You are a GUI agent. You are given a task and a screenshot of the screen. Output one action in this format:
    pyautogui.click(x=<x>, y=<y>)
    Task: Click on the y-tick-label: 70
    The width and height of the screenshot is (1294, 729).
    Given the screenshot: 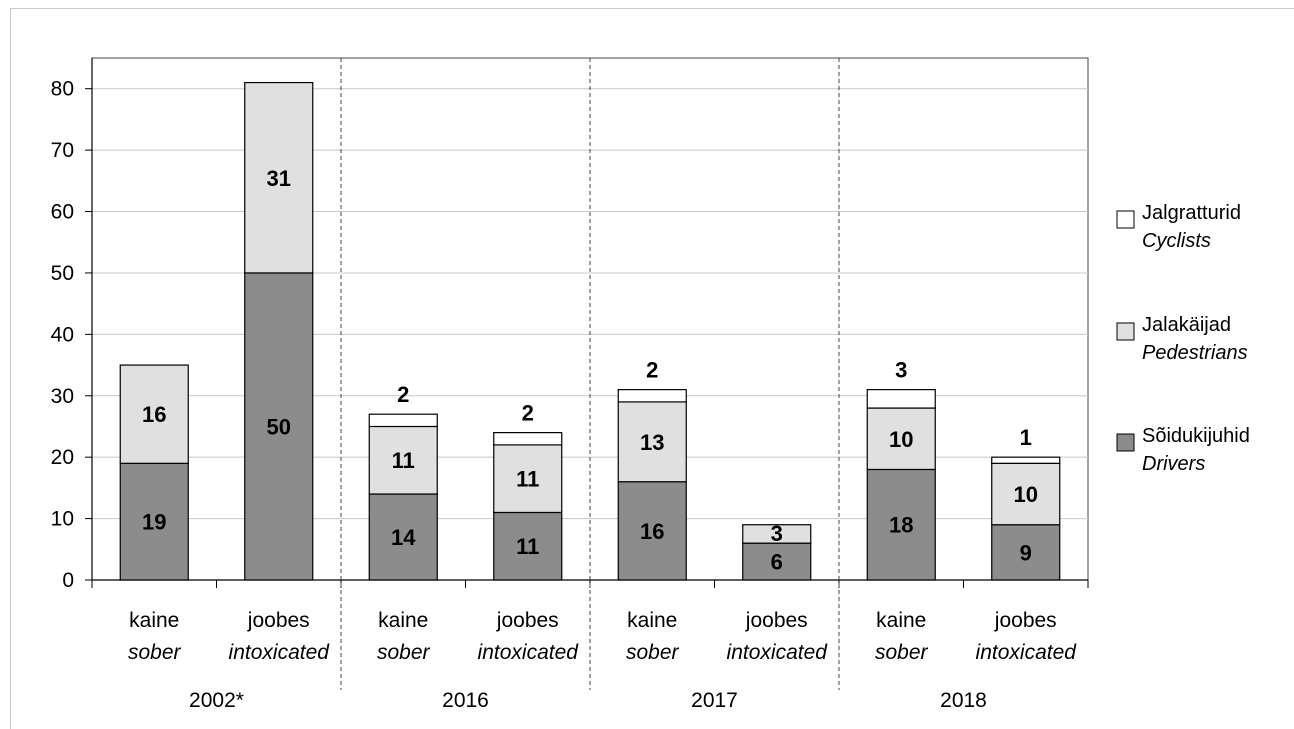 What is the action you would take?
    pyautogui.click(x=62, y=150)
    